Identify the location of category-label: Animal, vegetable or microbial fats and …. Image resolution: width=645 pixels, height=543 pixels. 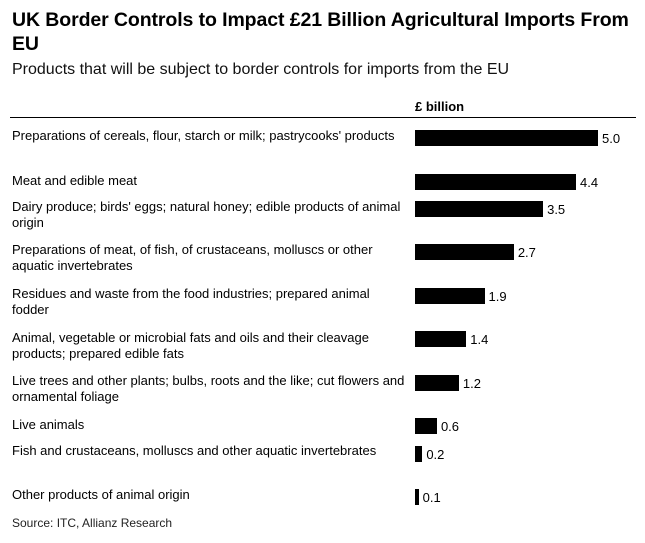
(190, 345).